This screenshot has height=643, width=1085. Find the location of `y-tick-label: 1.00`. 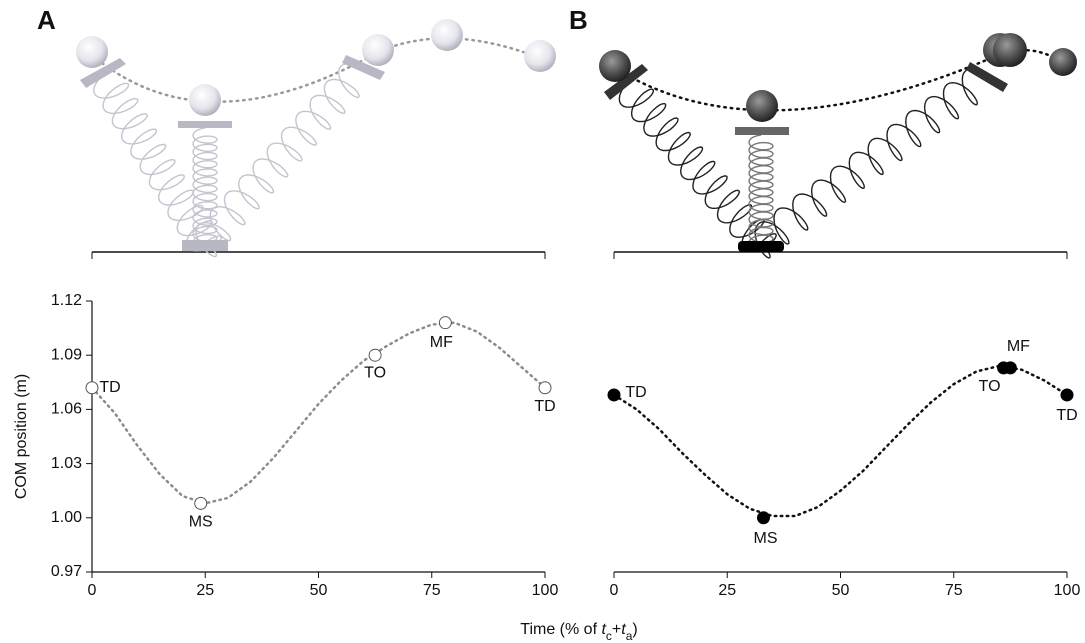

y-tick-label: 1.00 is located at coordinates (66, 517).